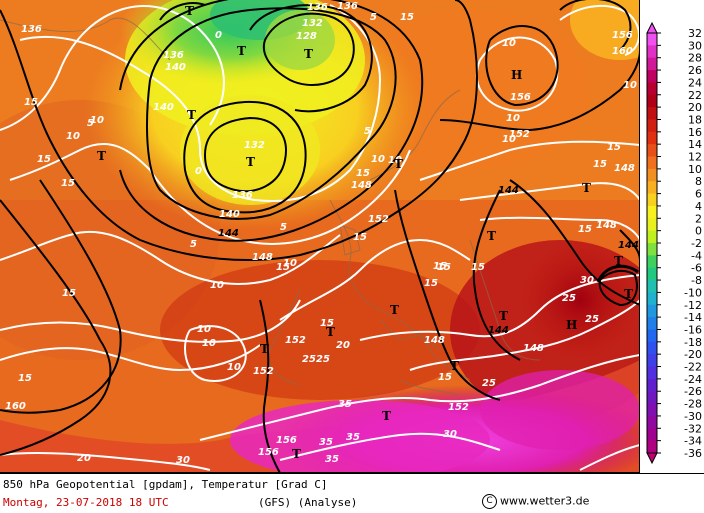 This screenshot has height=513, width=704. What do you see at coordinates (693, 292) in the screenshot?
I see `legend-tick-label: -10` at bounding box center [693, 292].